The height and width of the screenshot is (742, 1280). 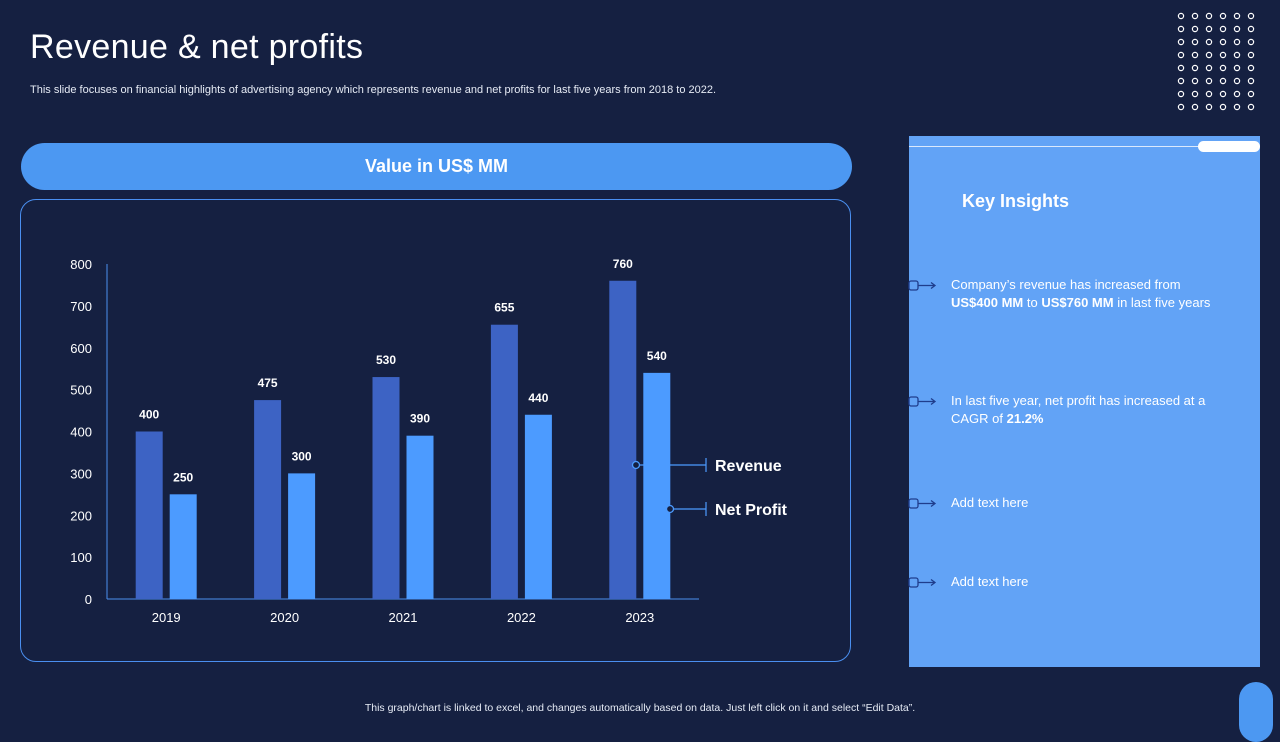 I want to click on x-tick-label: 2023, so click(x=639, y=617).